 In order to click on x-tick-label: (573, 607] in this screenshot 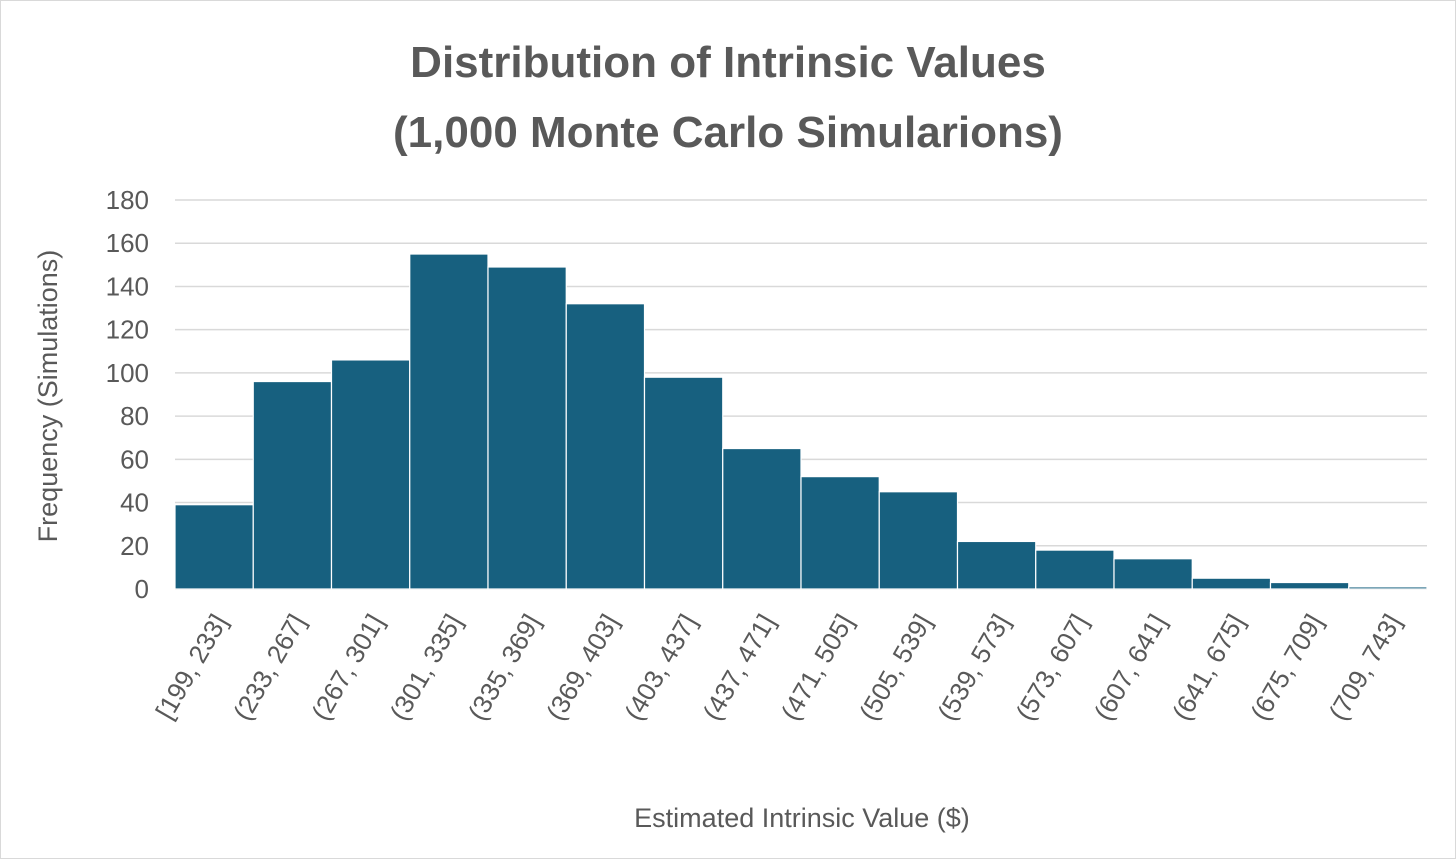, I will do `click(1052, 667)`.